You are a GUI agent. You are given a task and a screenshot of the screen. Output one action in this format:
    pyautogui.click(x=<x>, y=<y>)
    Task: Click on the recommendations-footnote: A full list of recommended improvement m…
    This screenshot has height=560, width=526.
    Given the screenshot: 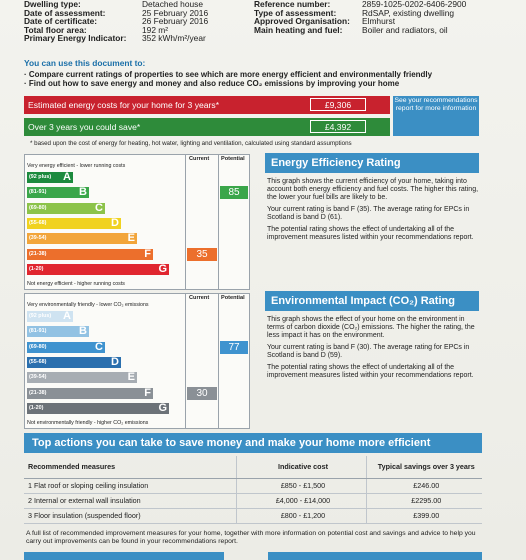 What is the action you would take?
    pyautogui.click(x=251, y=538)
    